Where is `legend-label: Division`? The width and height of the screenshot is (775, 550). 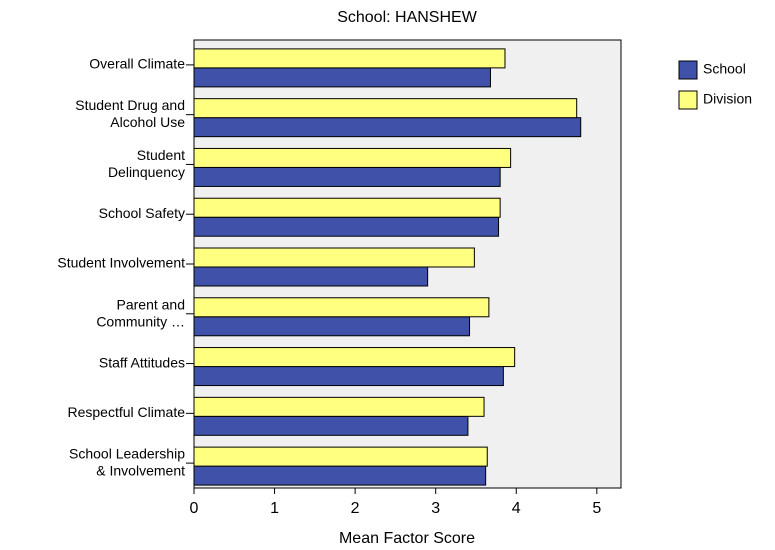 legend-label: Division is located at coordinates (727, 99).